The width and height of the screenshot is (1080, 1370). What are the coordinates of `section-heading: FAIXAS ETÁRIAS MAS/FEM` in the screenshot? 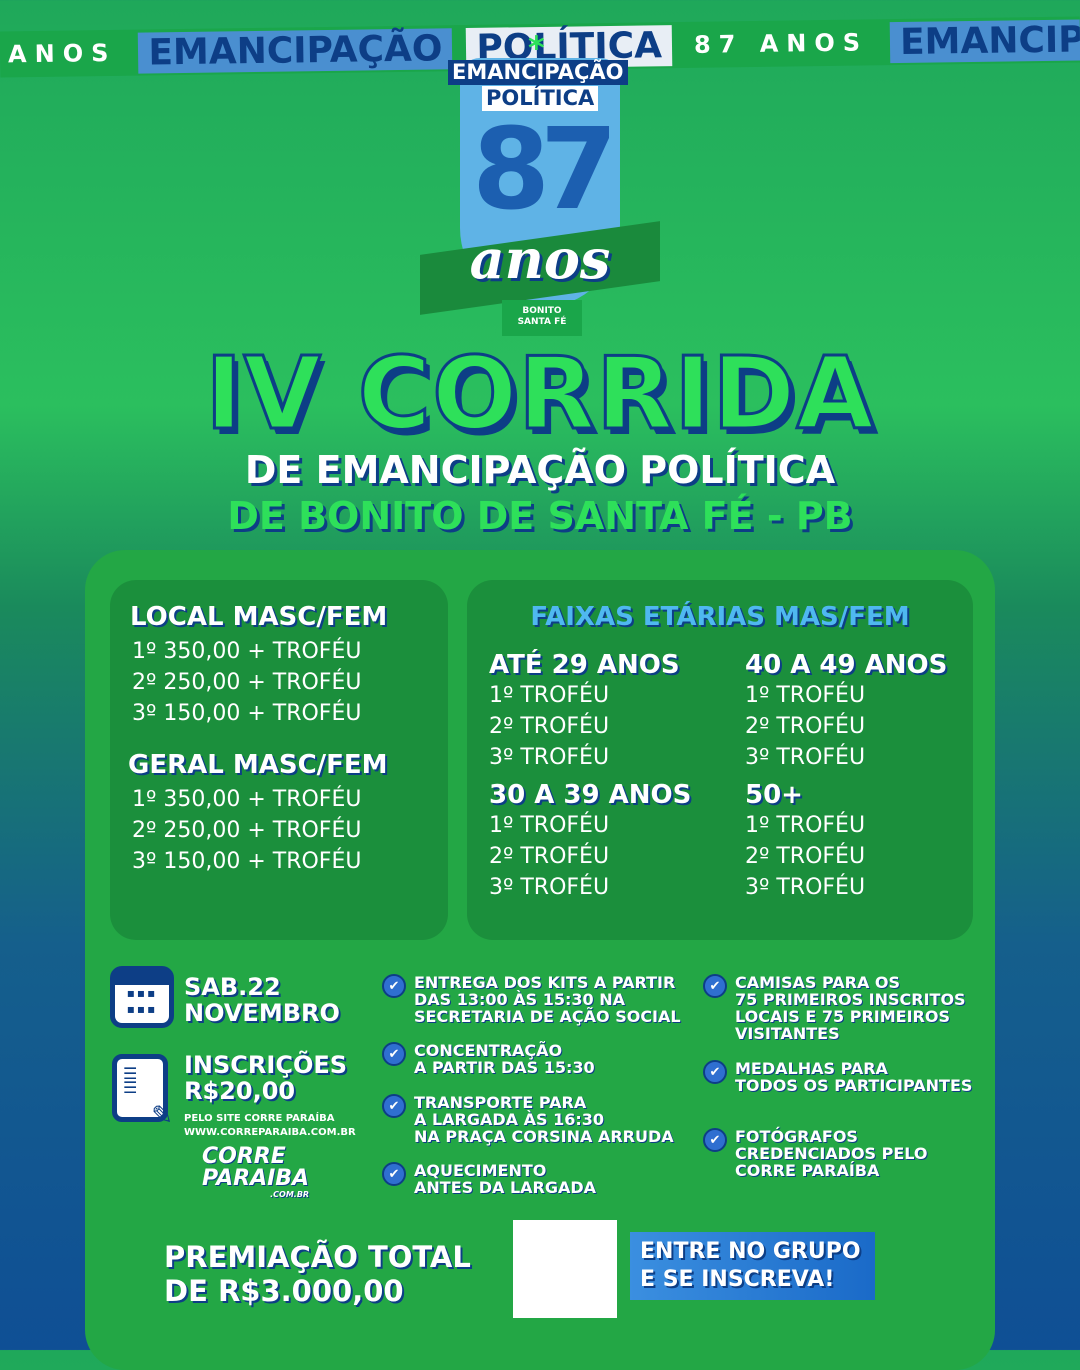 It's located at (720, 617).